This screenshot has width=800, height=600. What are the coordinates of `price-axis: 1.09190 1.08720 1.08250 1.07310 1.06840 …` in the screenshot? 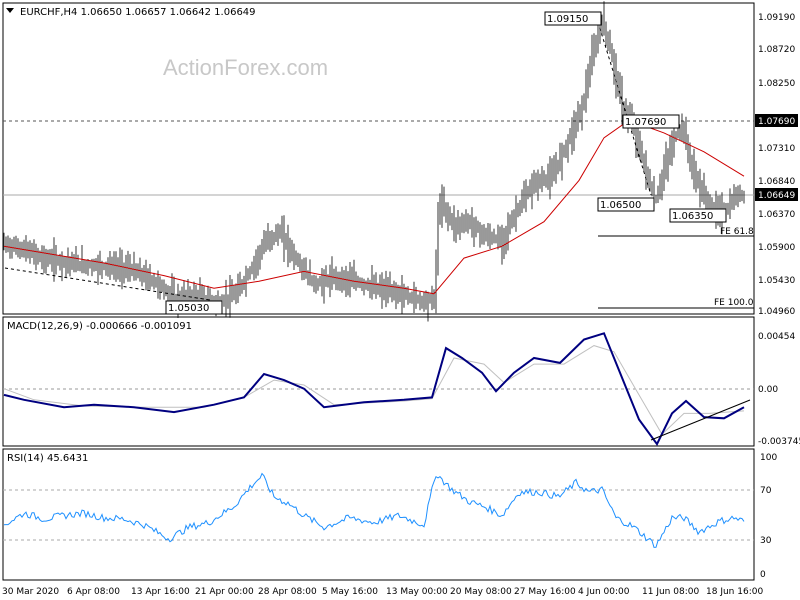 It's located at (776, 165).